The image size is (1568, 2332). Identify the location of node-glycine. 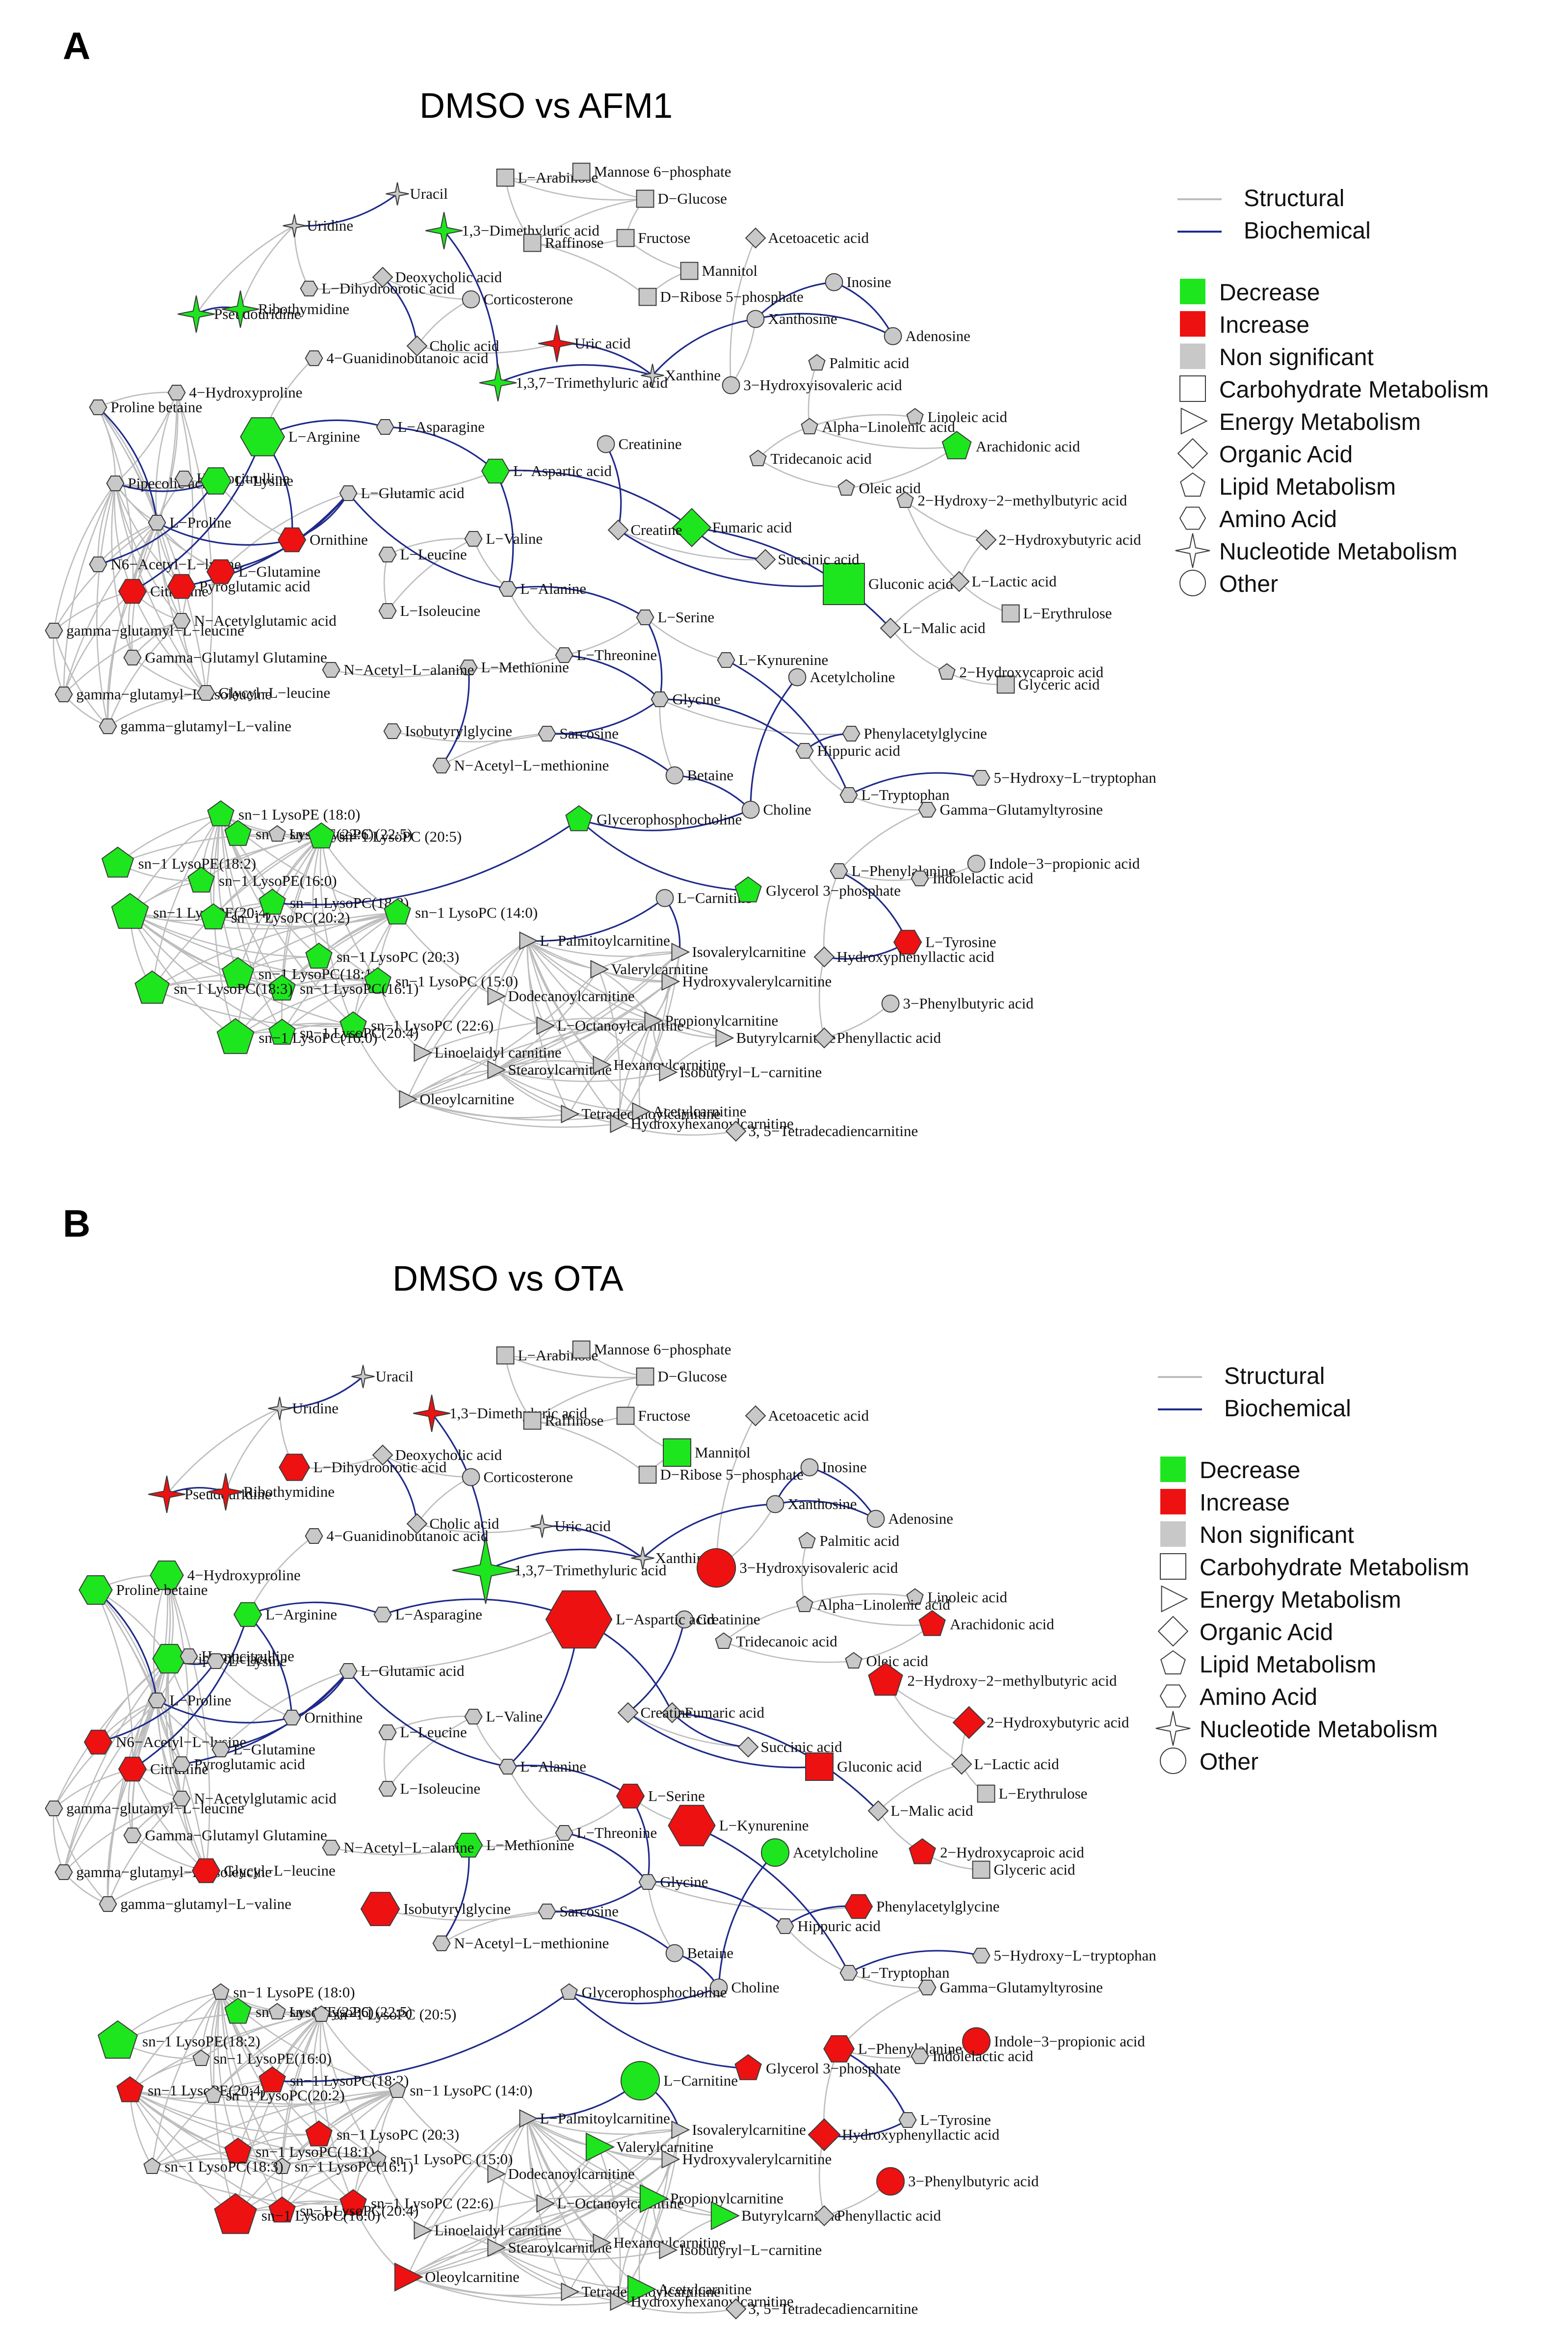
(660, 699).